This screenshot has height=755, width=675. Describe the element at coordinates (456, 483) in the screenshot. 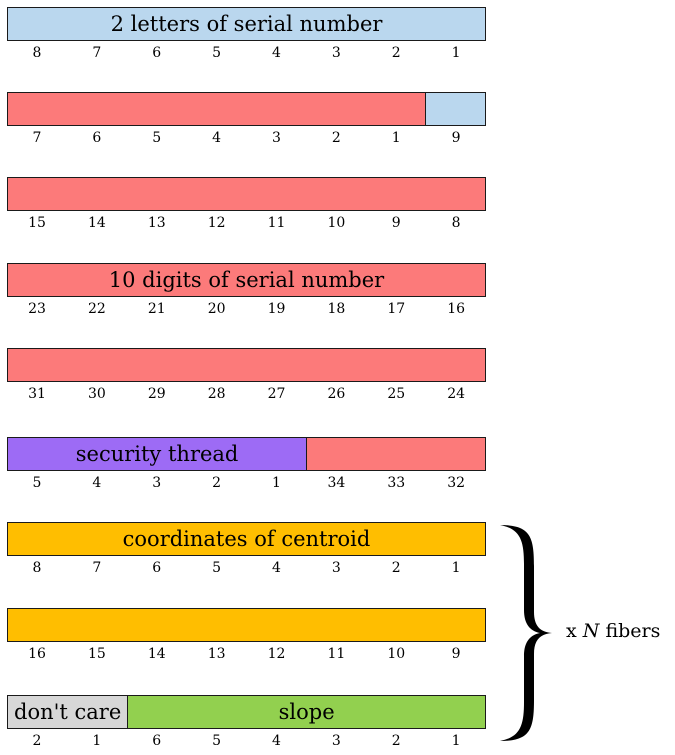

I see `bit-index-label: 32` at that location.